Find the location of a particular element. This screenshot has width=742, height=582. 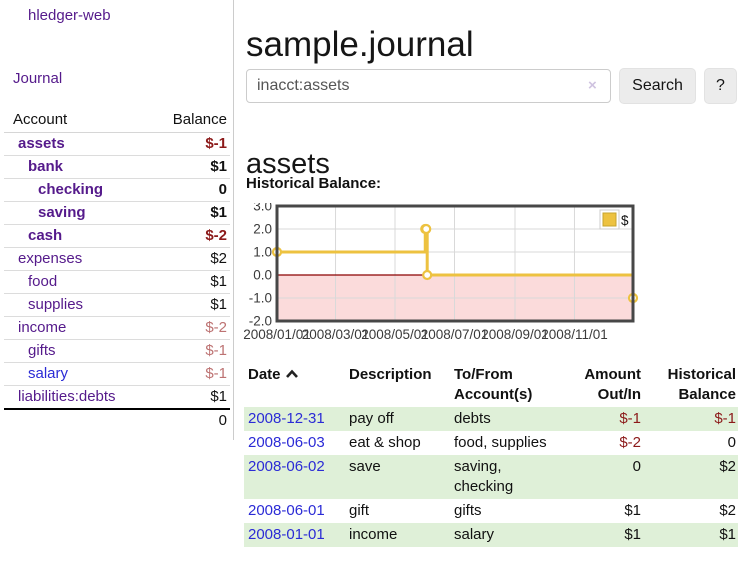

clear-search-icon: × is located at coordinates (592, 85).